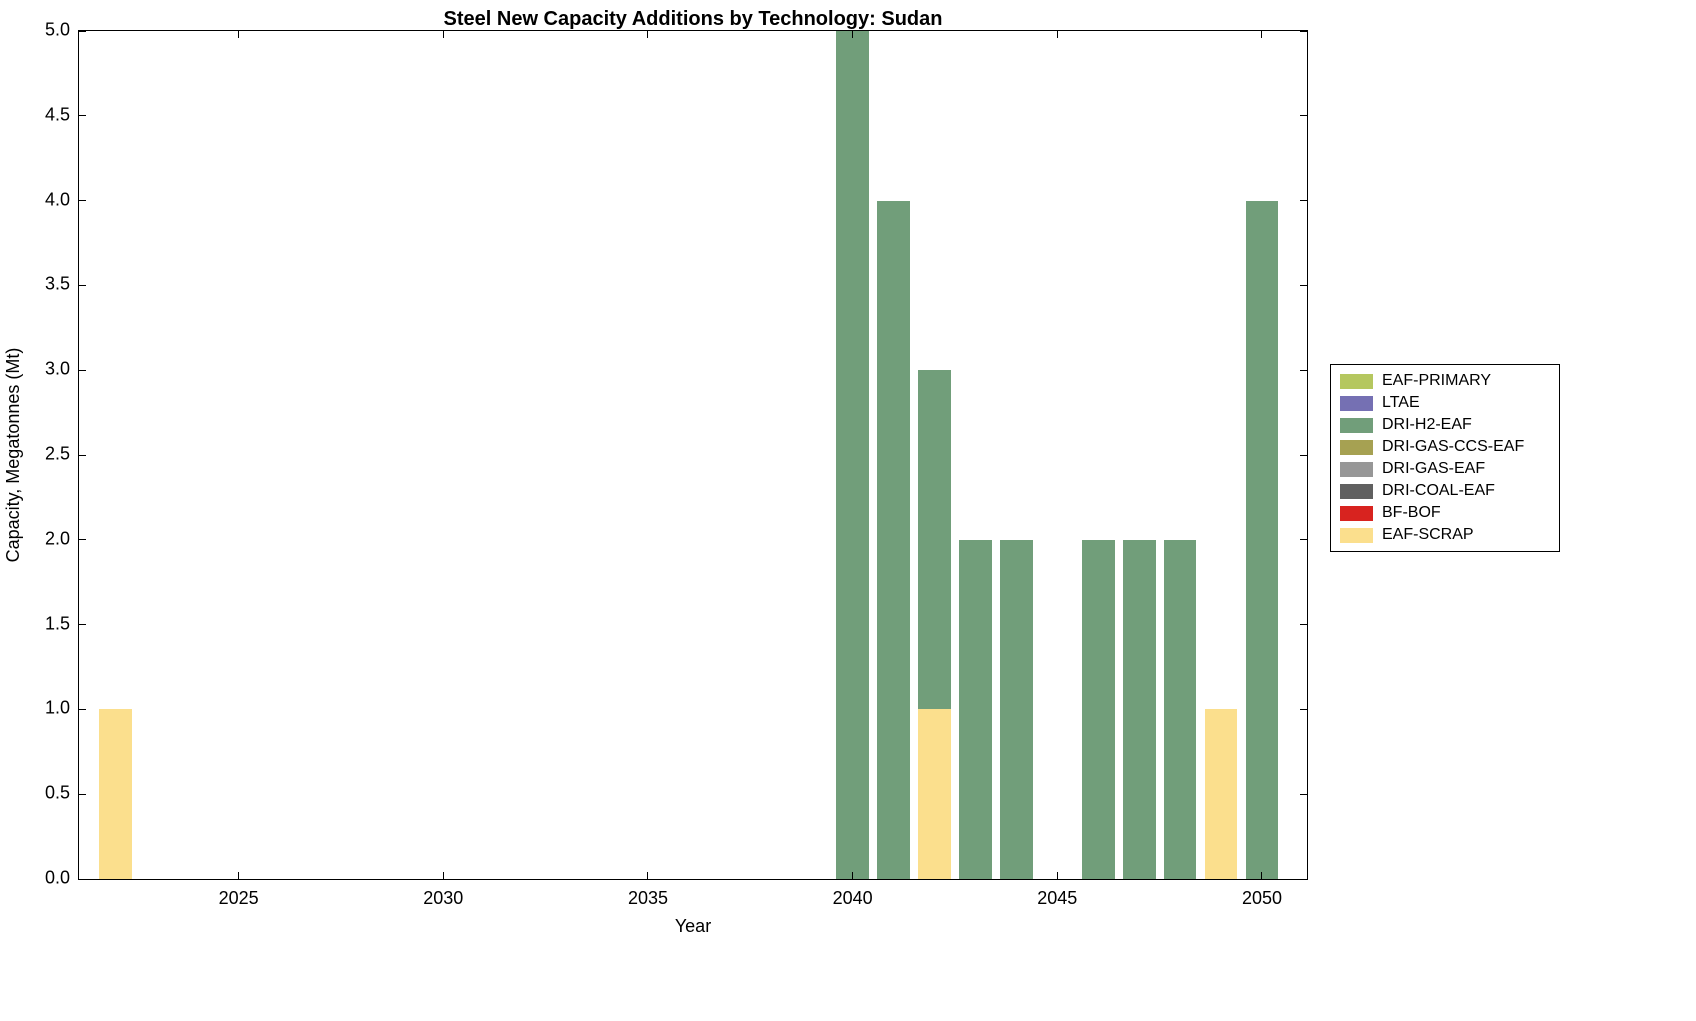 The height and width of the screenshot is (1021, 1696). What do you see at coordinates (57, 453) in the screenshot?
I see `y-tick-label: 2.5` at bounding box center [57, 453].